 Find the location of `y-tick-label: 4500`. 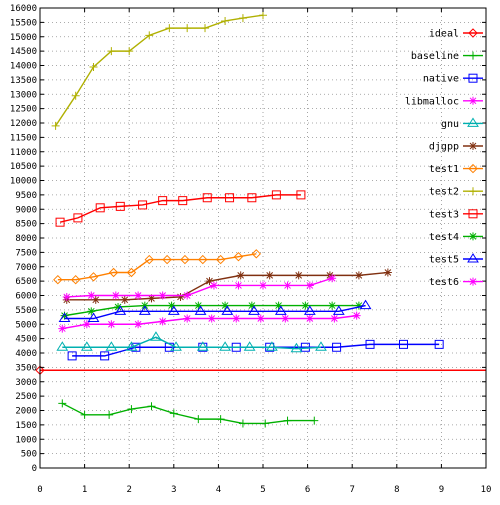

y-tick-label: 4500 is located at coordinates (26, 340).